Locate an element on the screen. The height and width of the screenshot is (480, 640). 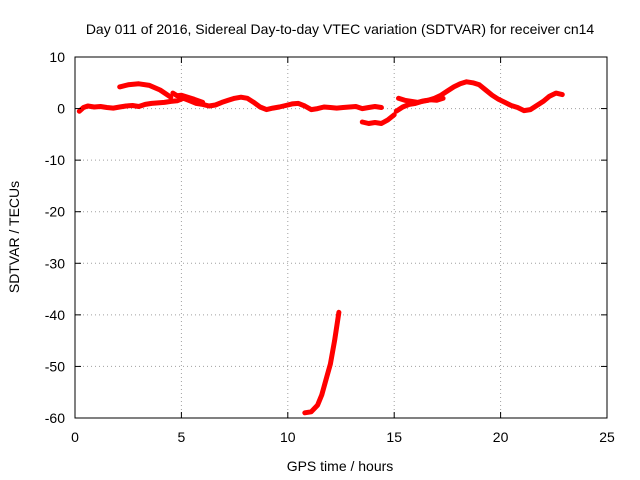
y-tick-label: 10 is located at coordinates (57, 57).